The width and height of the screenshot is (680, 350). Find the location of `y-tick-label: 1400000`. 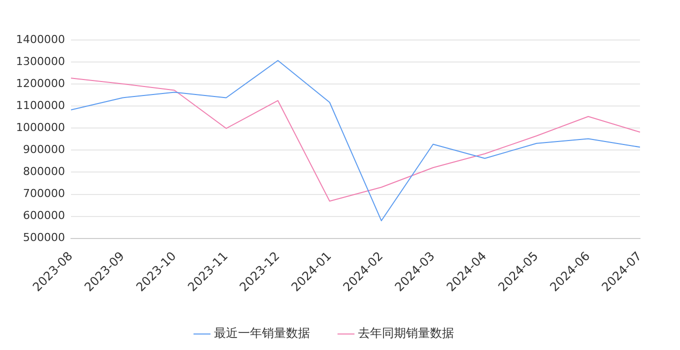

y-tick-label: 1400000 is located at coordinates (40, 39).